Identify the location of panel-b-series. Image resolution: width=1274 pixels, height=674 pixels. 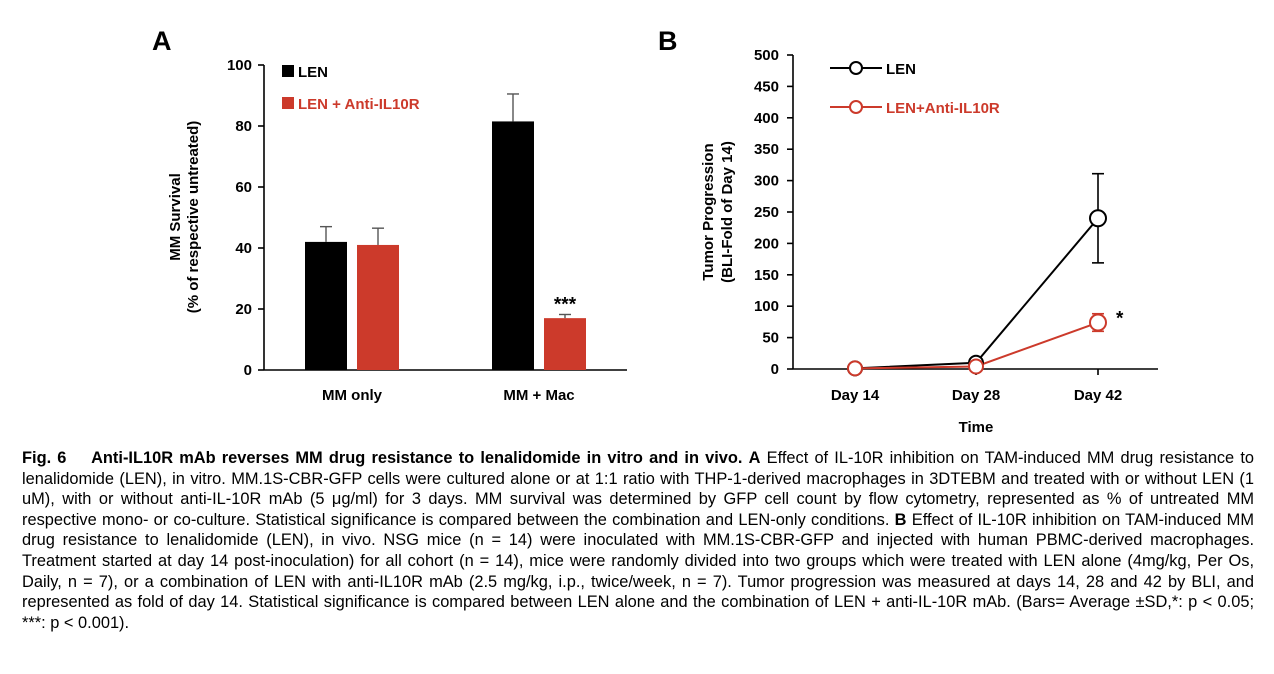
(977, 274).